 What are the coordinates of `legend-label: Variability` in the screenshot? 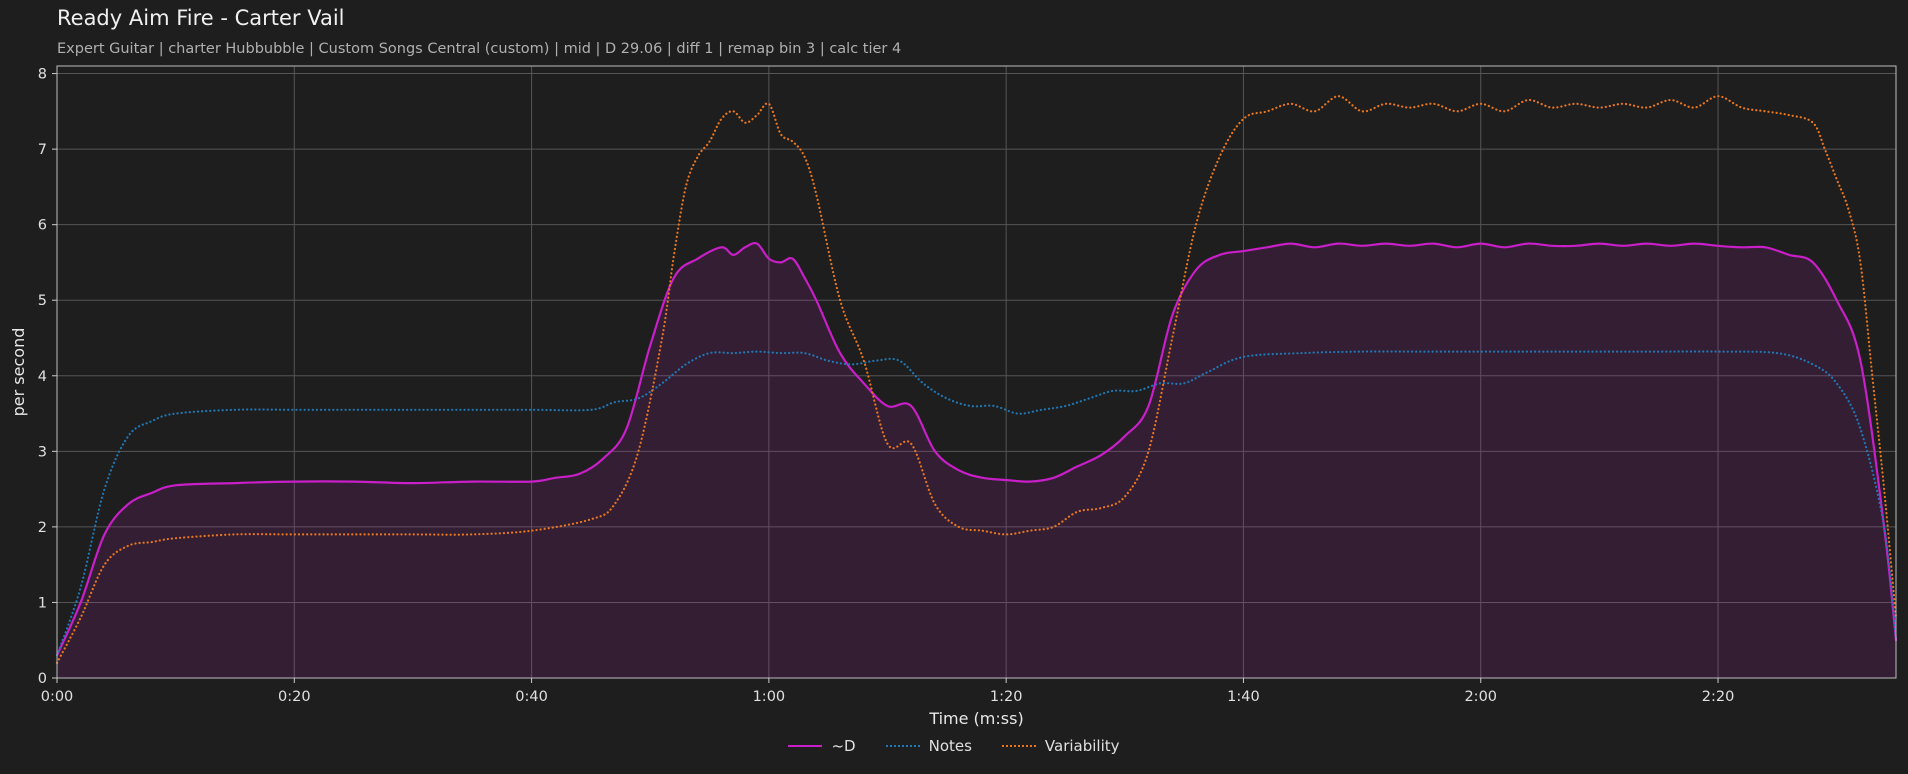 It's located at (1082, 746).